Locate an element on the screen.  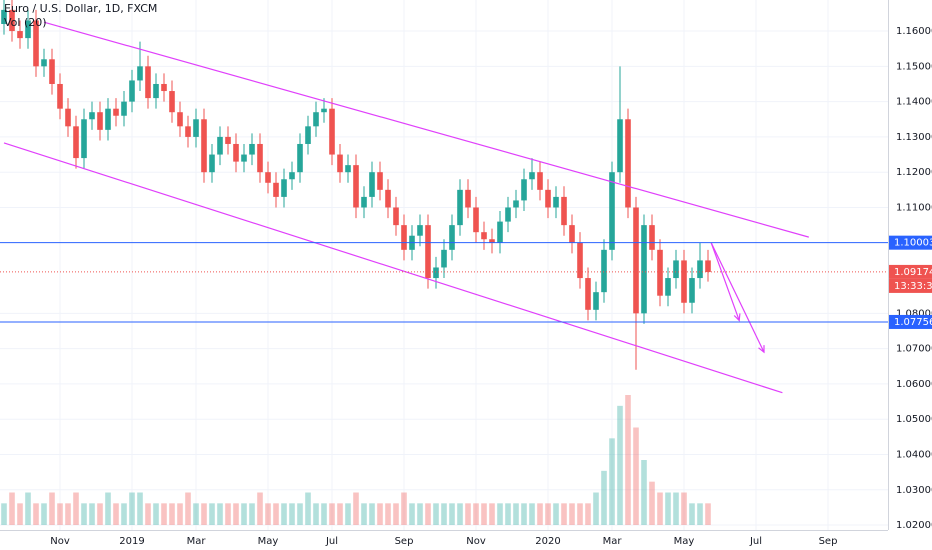
arrow-head is located at coordinates (737, 317).